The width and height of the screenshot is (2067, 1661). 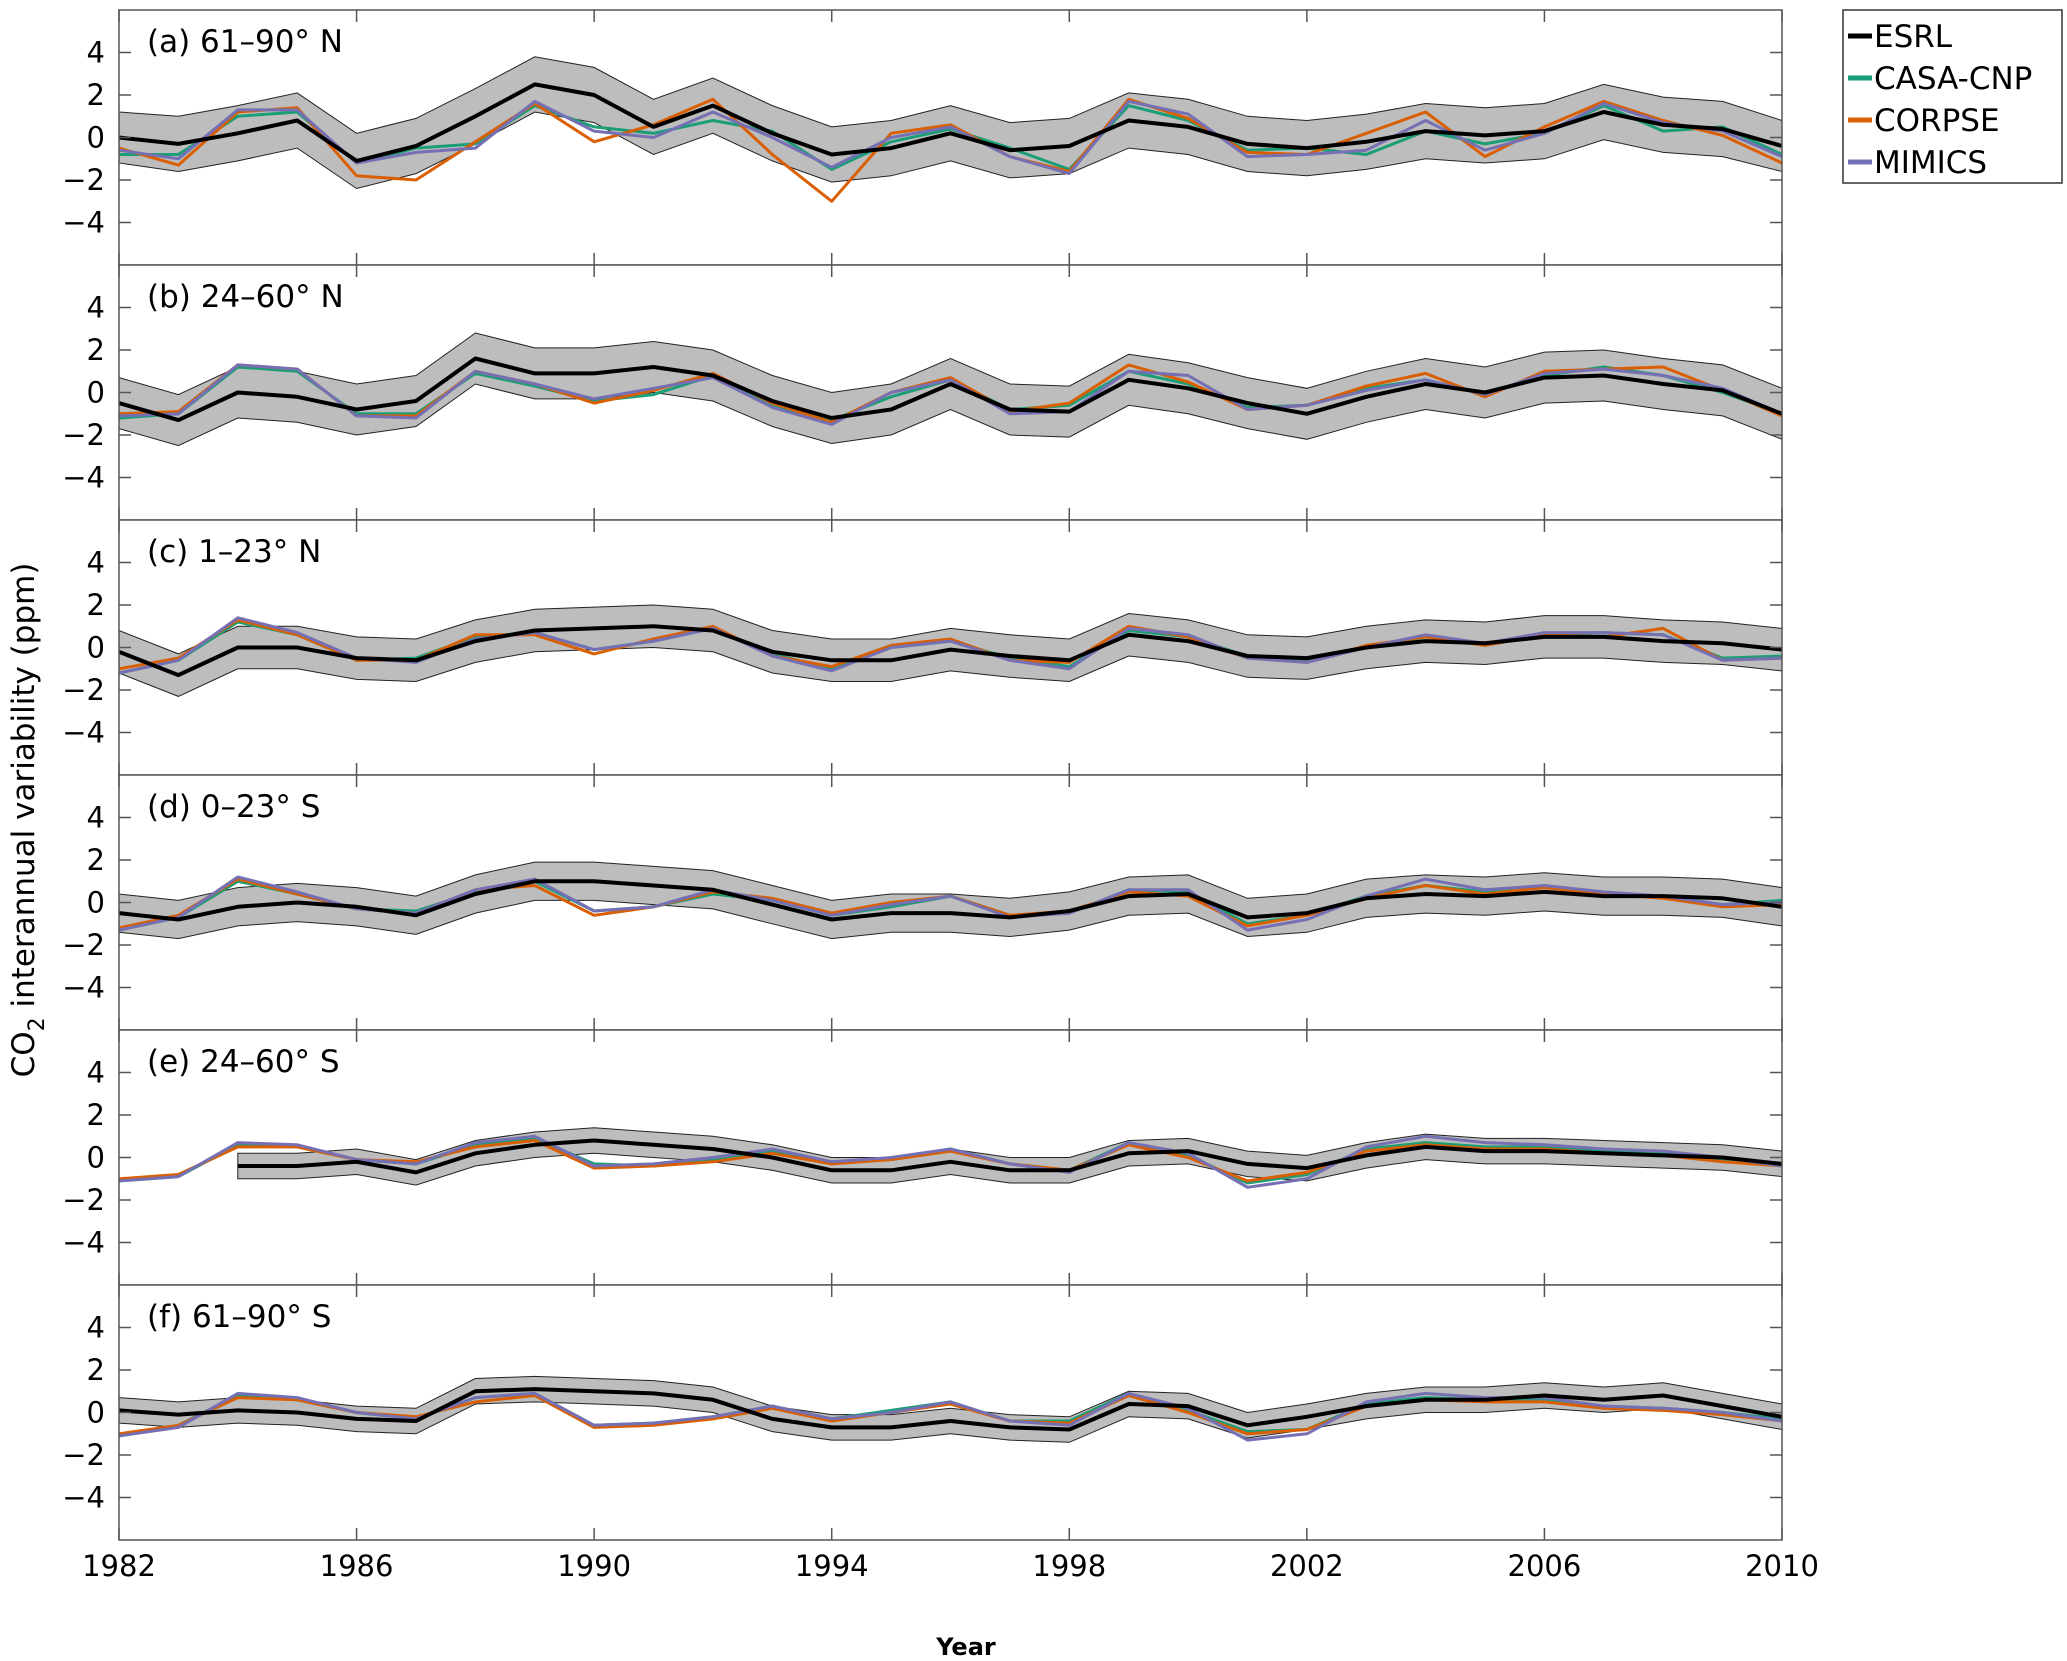 What do you see at coordinates (239, 1317) in the screenshot?
I see `panel-label: (f) 61–90° S` at bounding box center [239, 1317].